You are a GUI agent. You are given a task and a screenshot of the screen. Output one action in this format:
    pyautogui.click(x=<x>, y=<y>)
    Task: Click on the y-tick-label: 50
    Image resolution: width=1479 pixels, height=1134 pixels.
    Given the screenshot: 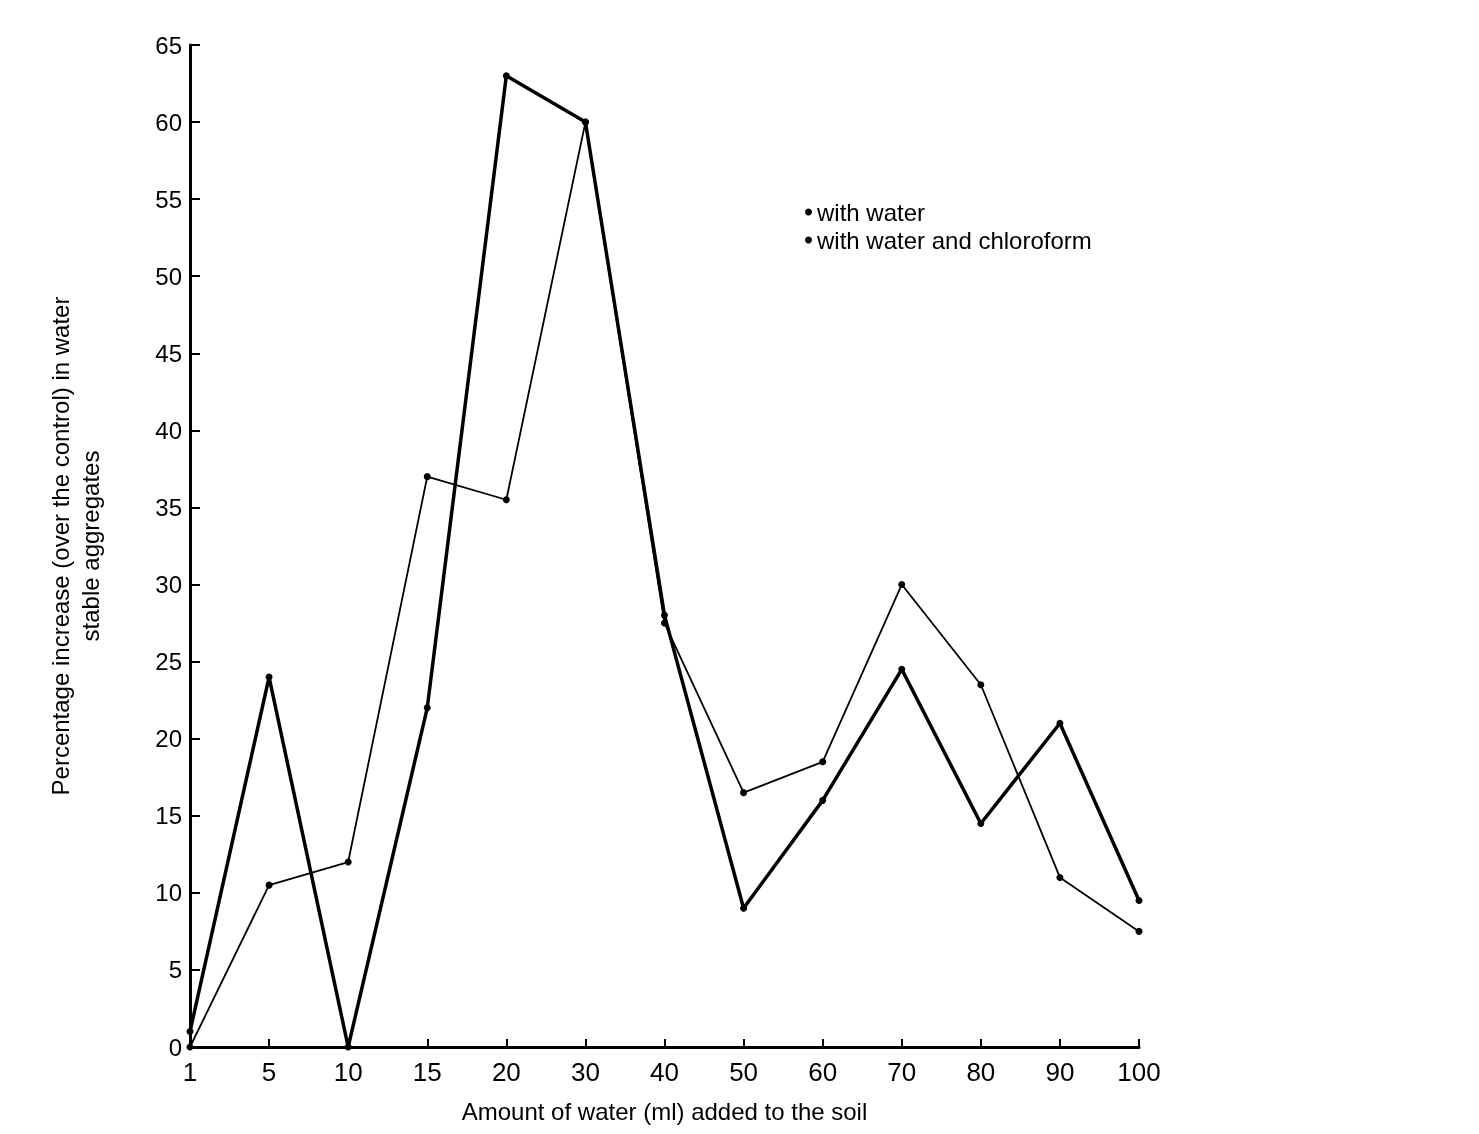 What is the action you would take?
    pyautogui.click(x=168, y=276)
    